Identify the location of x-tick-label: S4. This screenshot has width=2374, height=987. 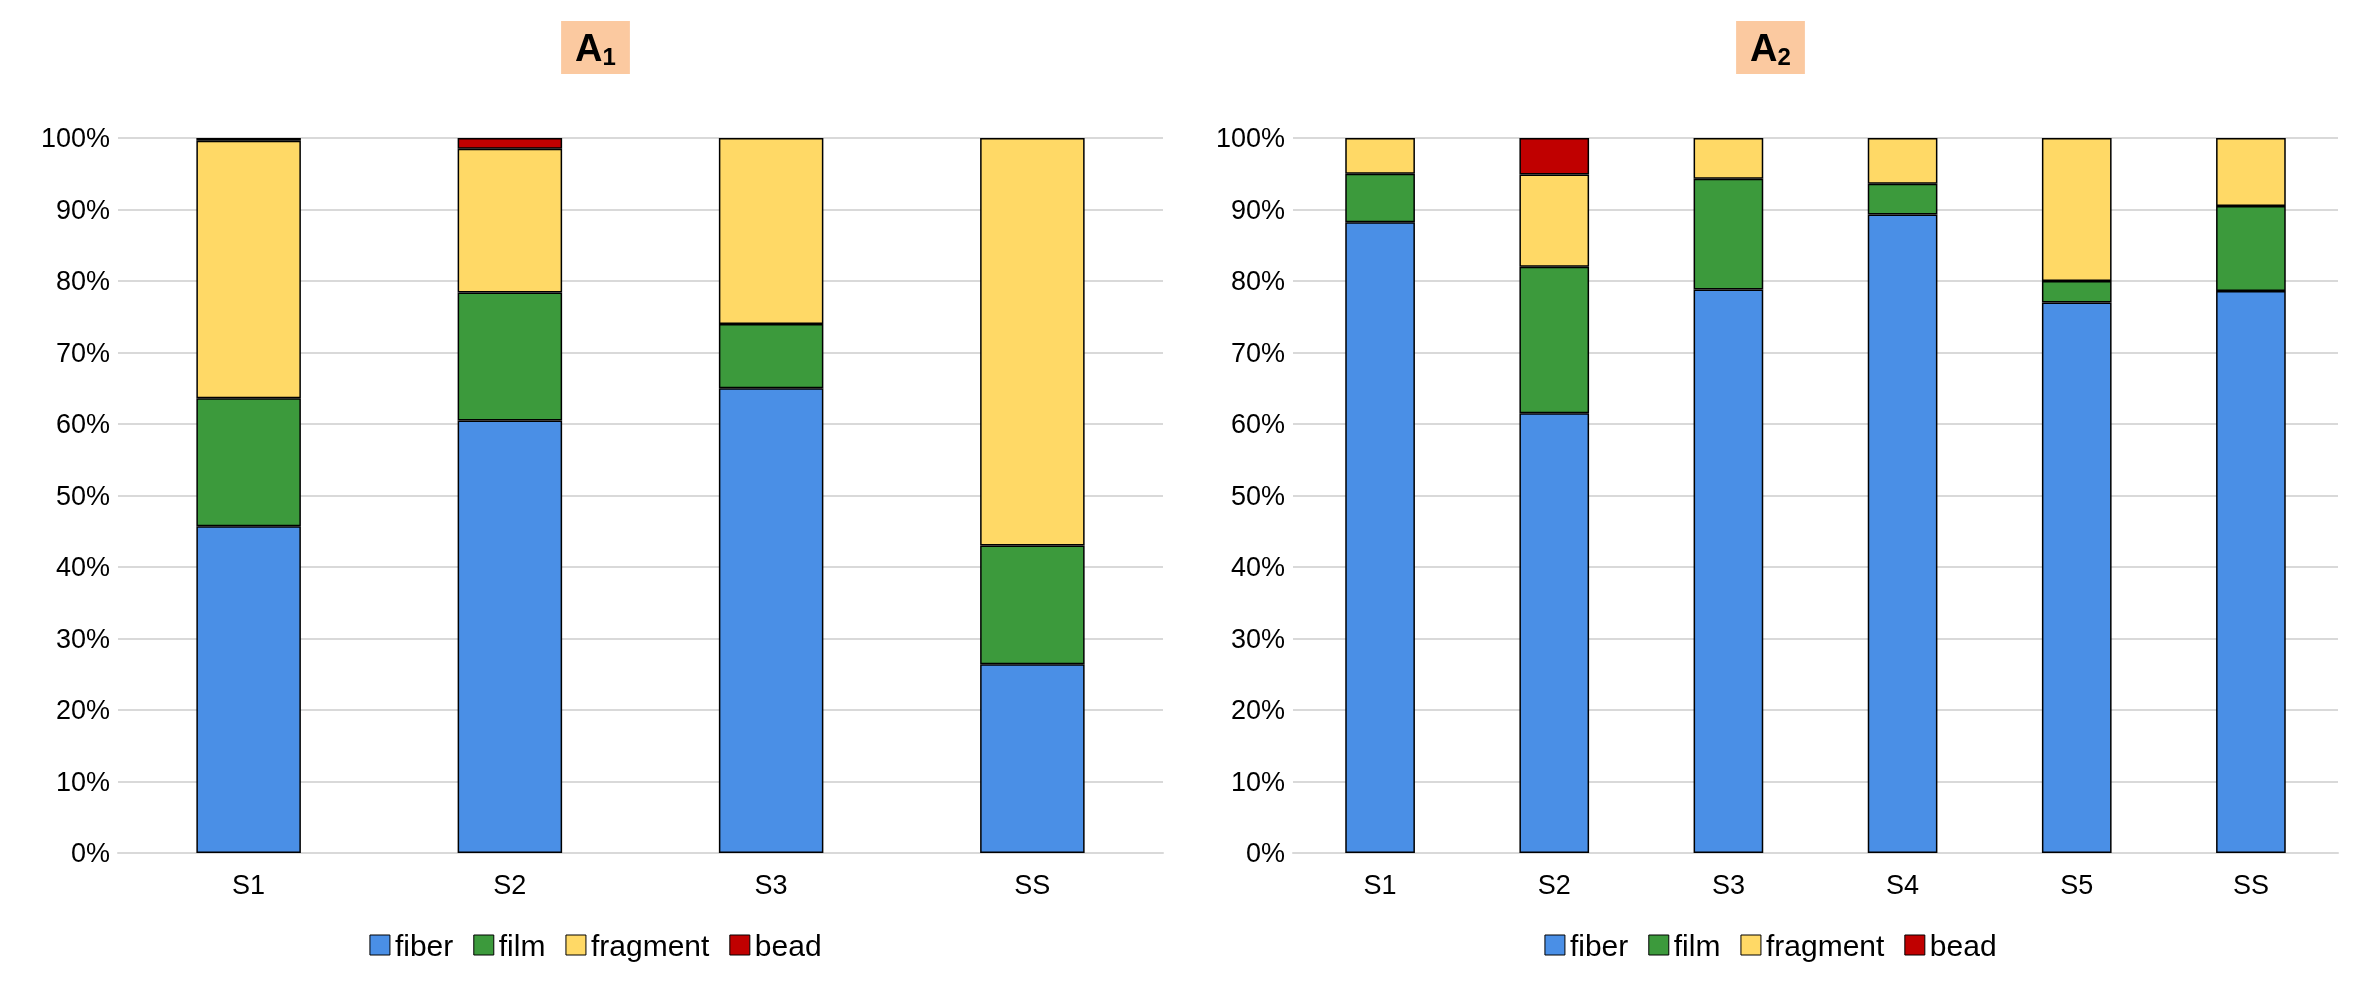
(1903, 884).